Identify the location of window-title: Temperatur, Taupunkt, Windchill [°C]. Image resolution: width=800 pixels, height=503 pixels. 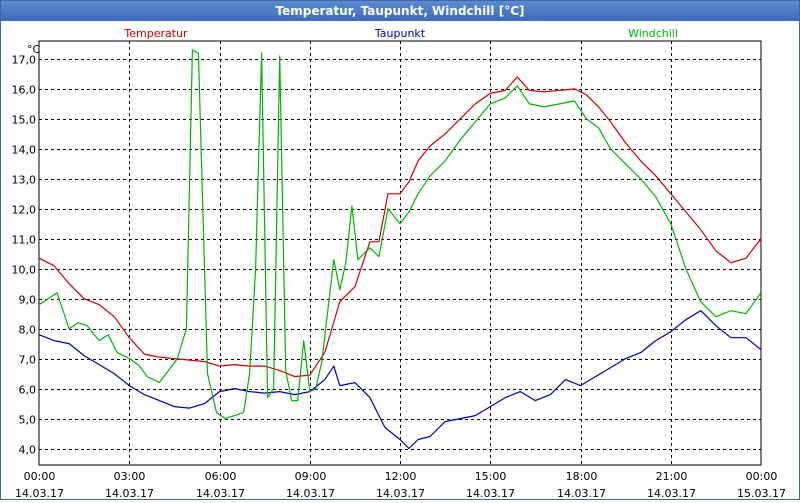
(400, 11).